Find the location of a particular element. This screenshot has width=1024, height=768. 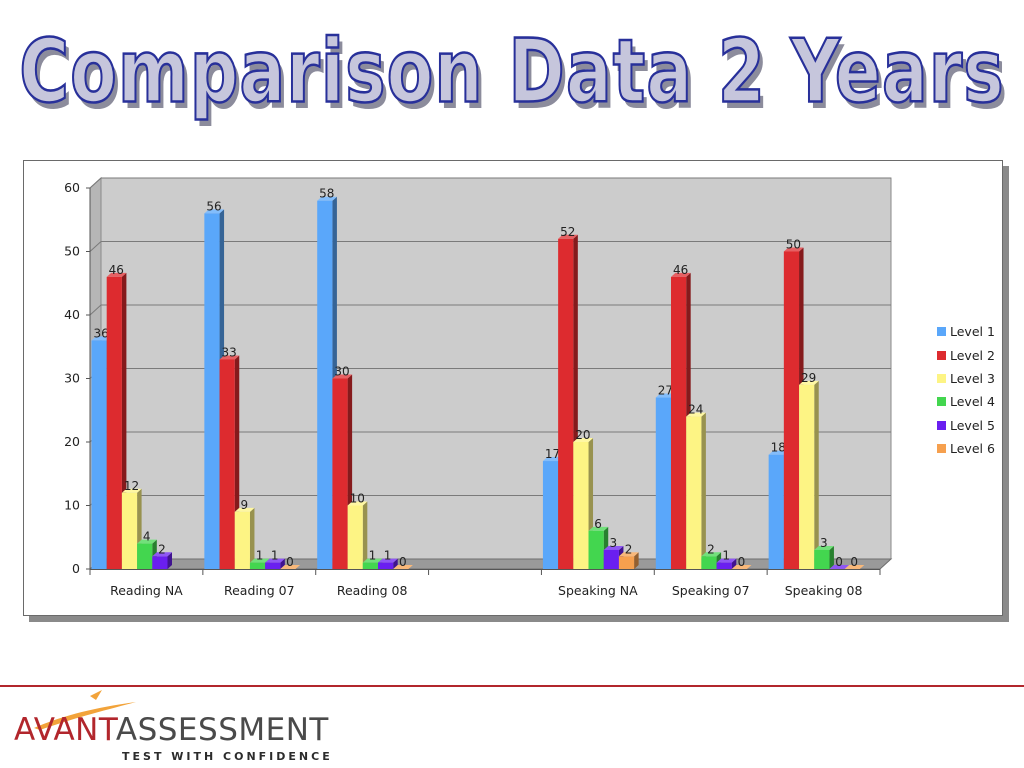

logo-tagline: TEST WITH CONFIDENCE is located at coordinates (227, 756).